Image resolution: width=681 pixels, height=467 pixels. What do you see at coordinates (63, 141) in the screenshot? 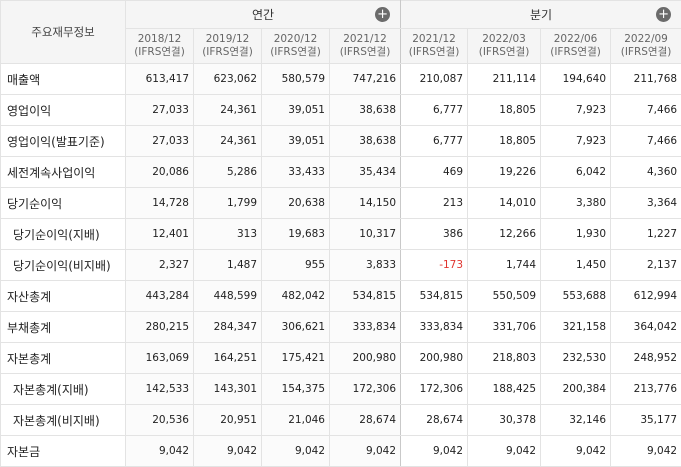
I see `row-label: 영업이익(발표기준)` at bounding box center [63, 141].